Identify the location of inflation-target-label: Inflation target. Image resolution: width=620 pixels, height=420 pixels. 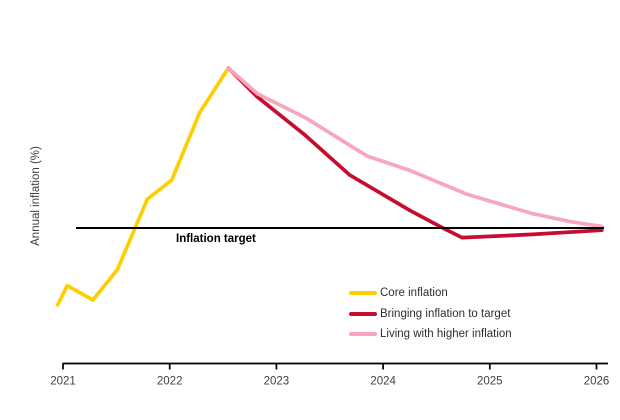
(216, 239).